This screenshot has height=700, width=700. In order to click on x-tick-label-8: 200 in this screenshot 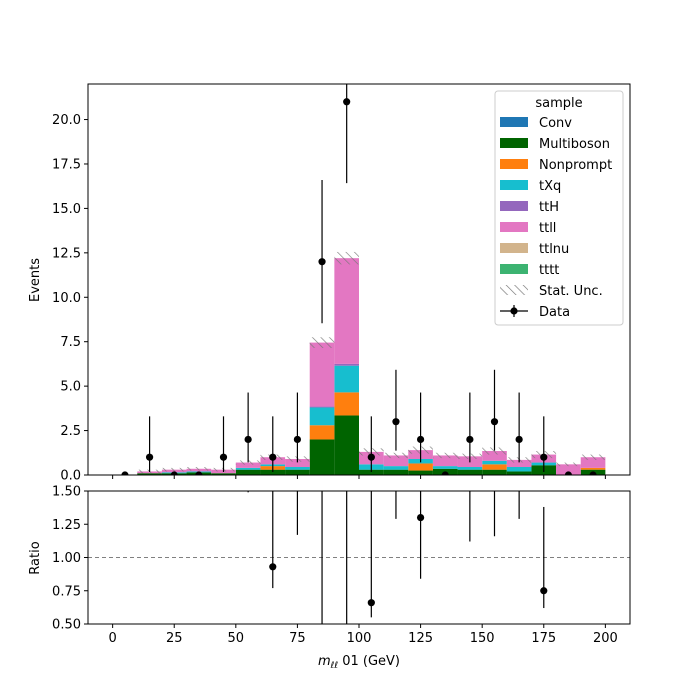, I will do `click(605, 638)`.